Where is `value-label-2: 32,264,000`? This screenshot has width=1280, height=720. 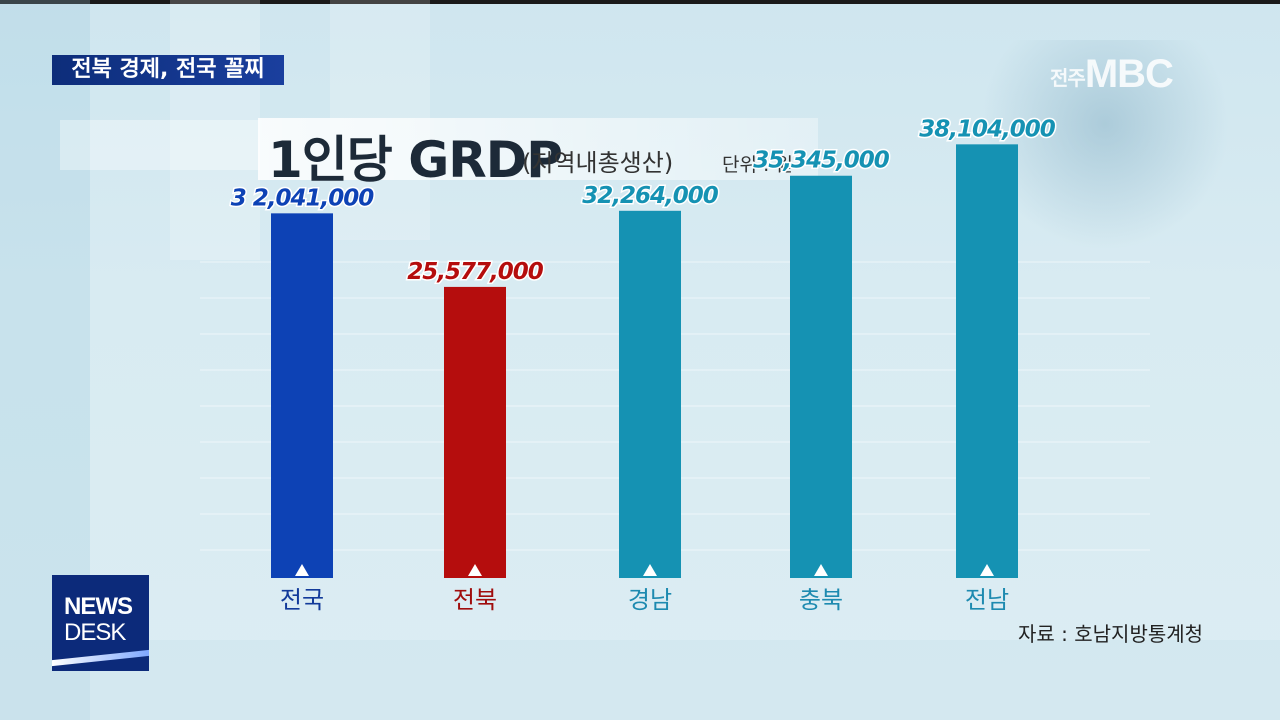
value-label-2: 32,264,000 is located at coordinates (650, 196).